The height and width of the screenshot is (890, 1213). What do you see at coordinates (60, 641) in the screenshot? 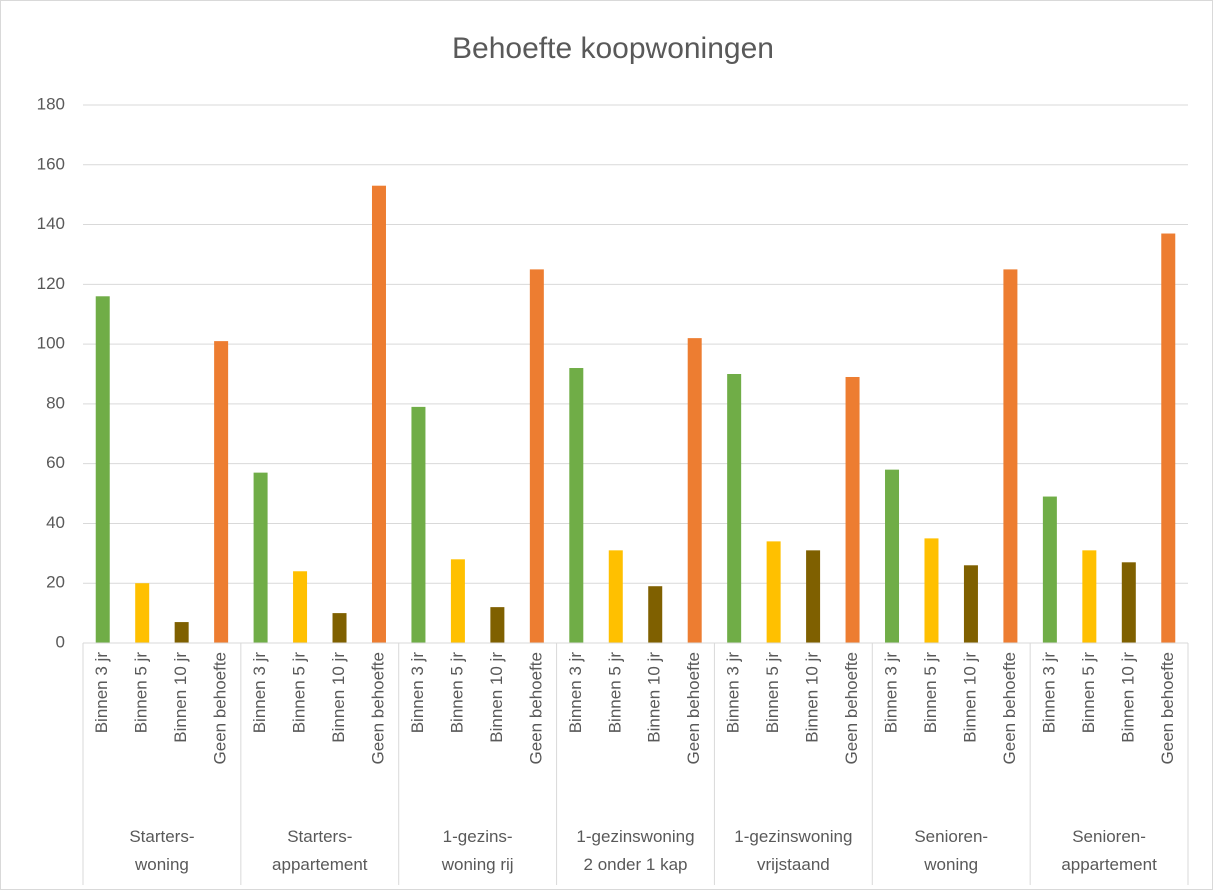
I see `y-tick-label: 0` at bounding box center [60, 641].